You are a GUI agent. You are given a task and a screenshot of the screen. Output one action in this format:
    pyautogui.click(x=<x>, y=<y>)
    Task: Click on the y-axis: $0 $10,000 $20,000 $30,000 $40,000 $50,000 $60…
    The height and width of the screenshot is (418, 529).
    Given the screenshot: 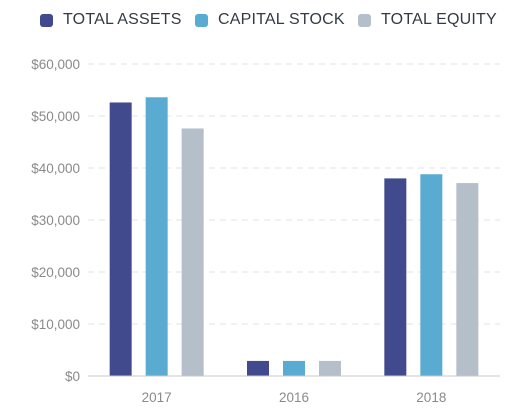 What is the action you would take?
    pyautogui.click(x=55, y=220)
    